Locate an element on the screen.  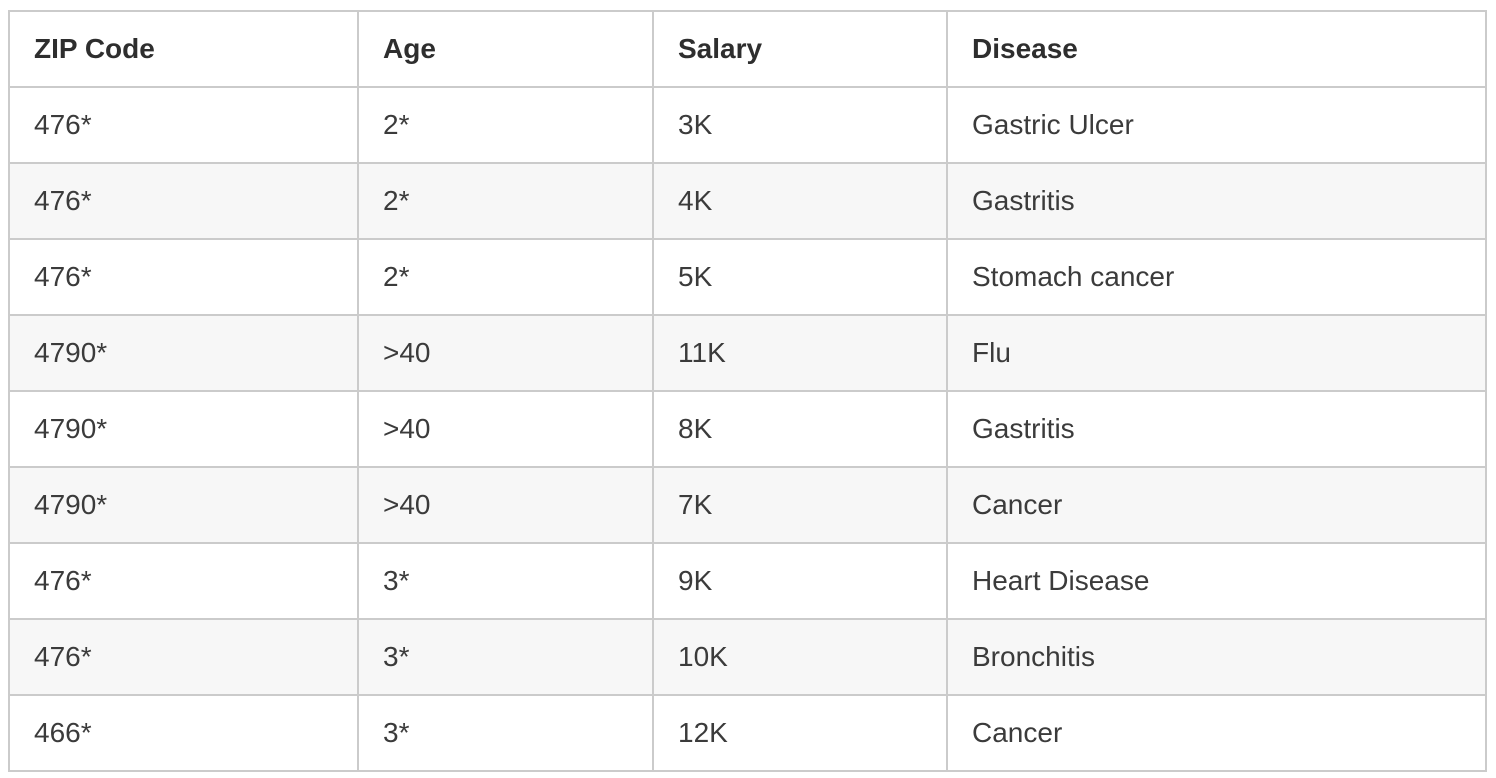
table-row: 4790* >40 8K Gastritis is located at coordinates (747, 429).